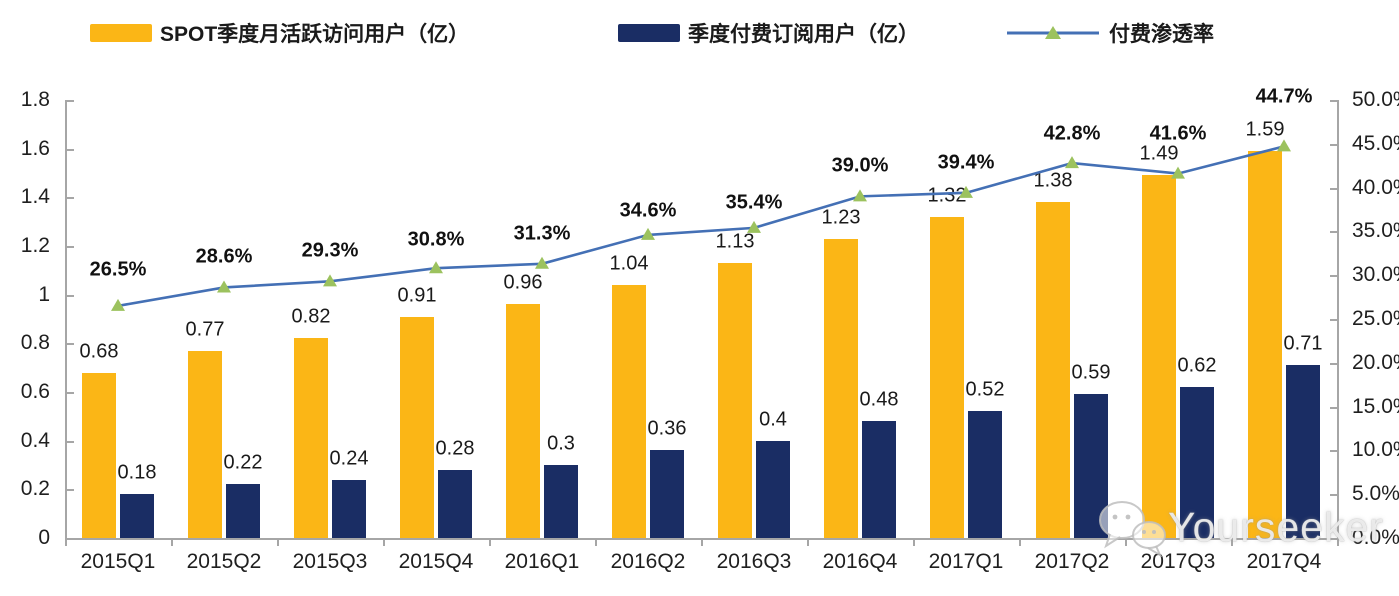 This screenshot has width=1399, height=596. What do you see at coordinates (947, 195) in the screenshot?
I see `mau-value-label: 1.32` at bounding box center [947, 195].